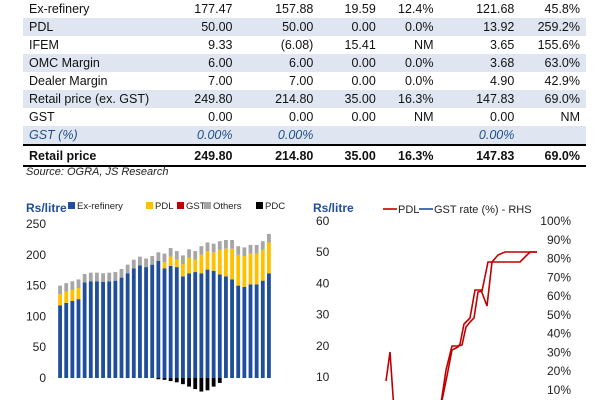 This screenshot has width=600, height=400. Describe the element at coordinates (276, 155) in the screenshot. I see `table-cell: 214.80` at that location.